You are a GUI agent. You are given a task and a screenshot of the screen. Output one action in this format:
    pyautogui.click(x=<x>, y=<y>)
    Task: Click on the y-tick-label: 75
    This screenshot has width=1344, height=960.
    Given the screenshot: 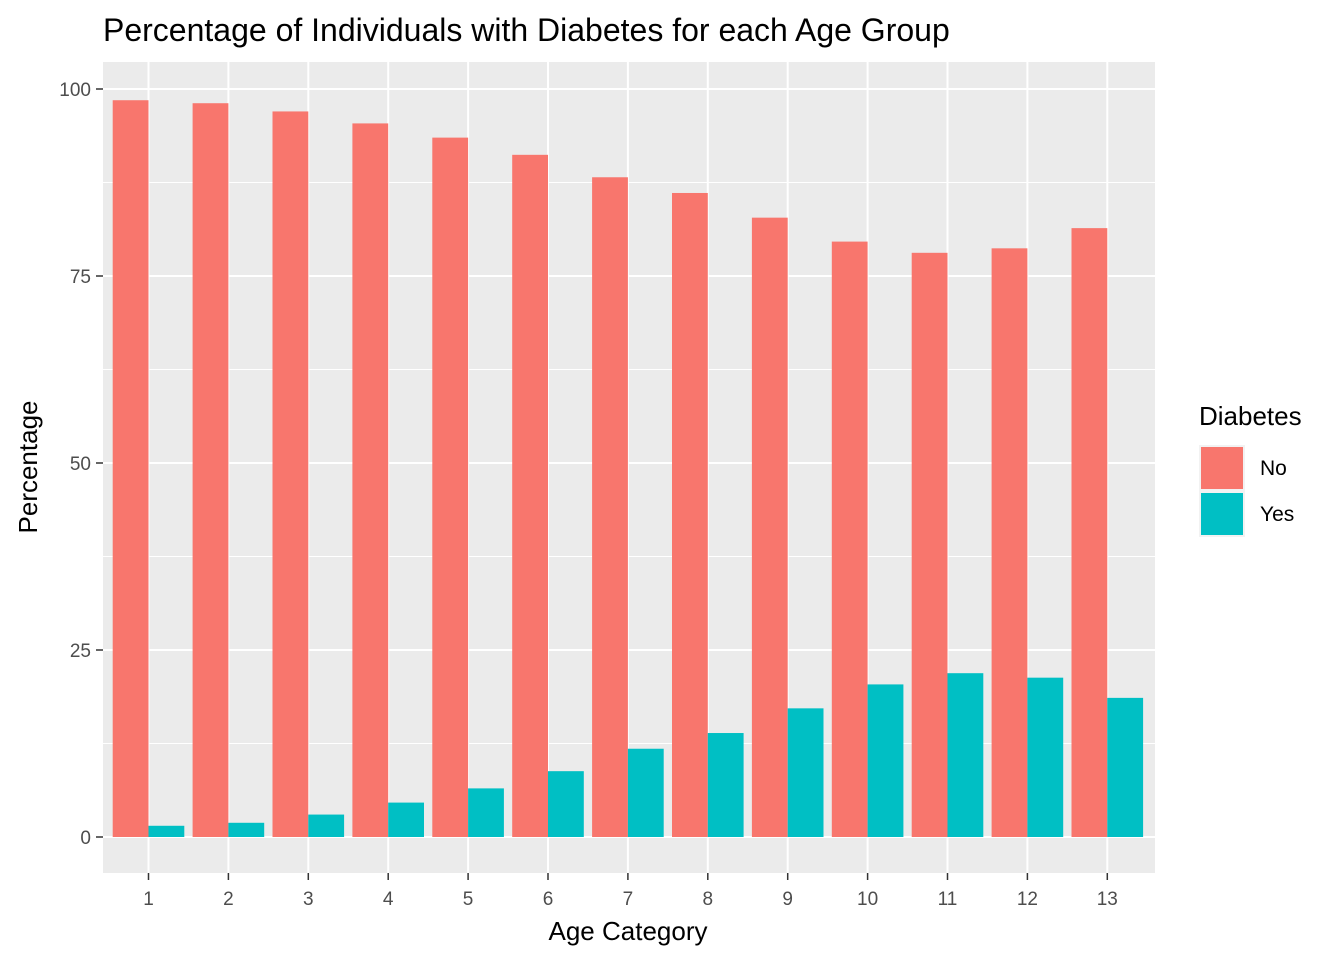 What is the action you would take?
    pyautogui.click(x=80, y=277)
    